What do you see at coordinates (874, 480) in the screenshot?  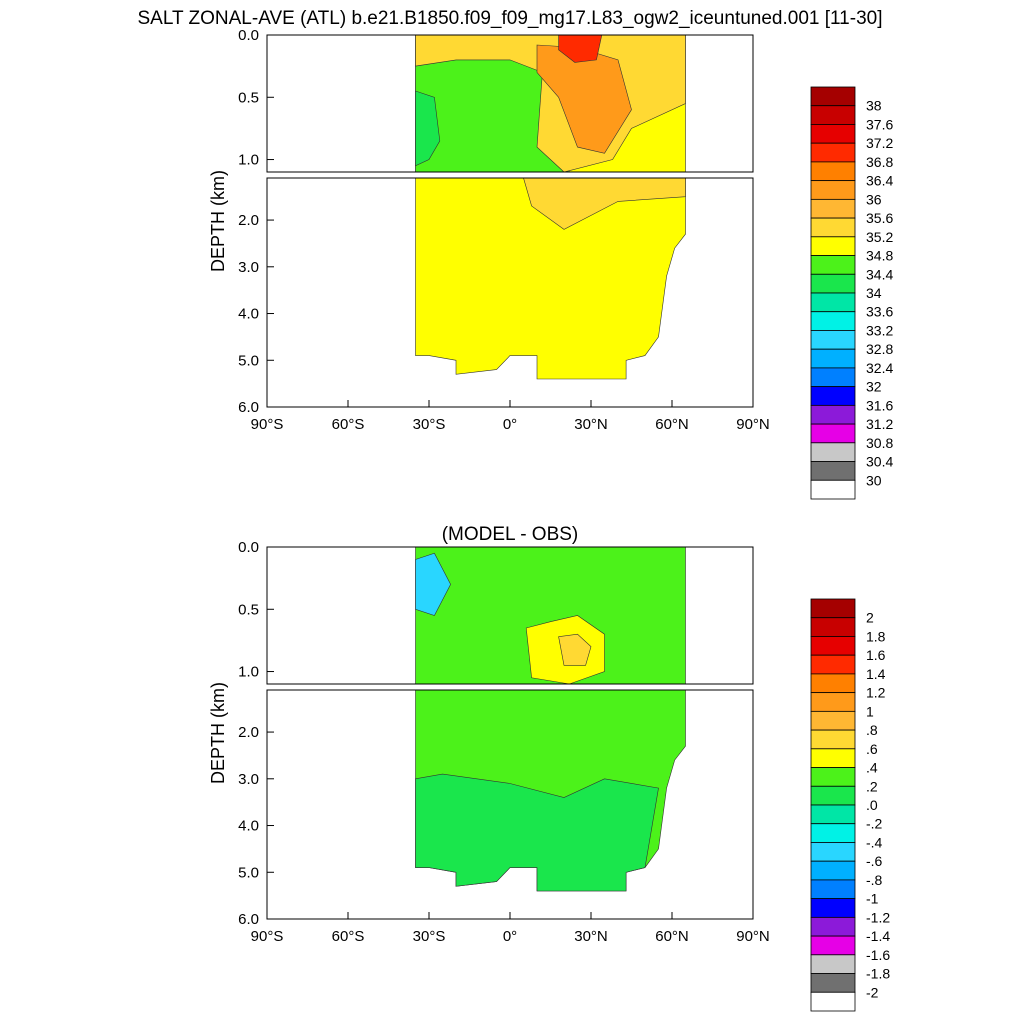 I see `colorbar-label: 30` at bounding box center [874, 480].